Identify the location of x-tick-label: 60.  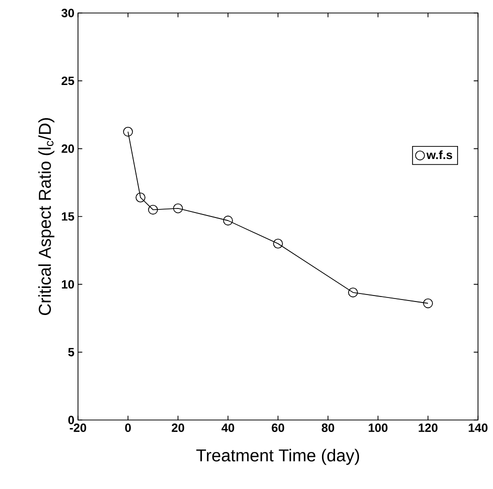
(278, 428).